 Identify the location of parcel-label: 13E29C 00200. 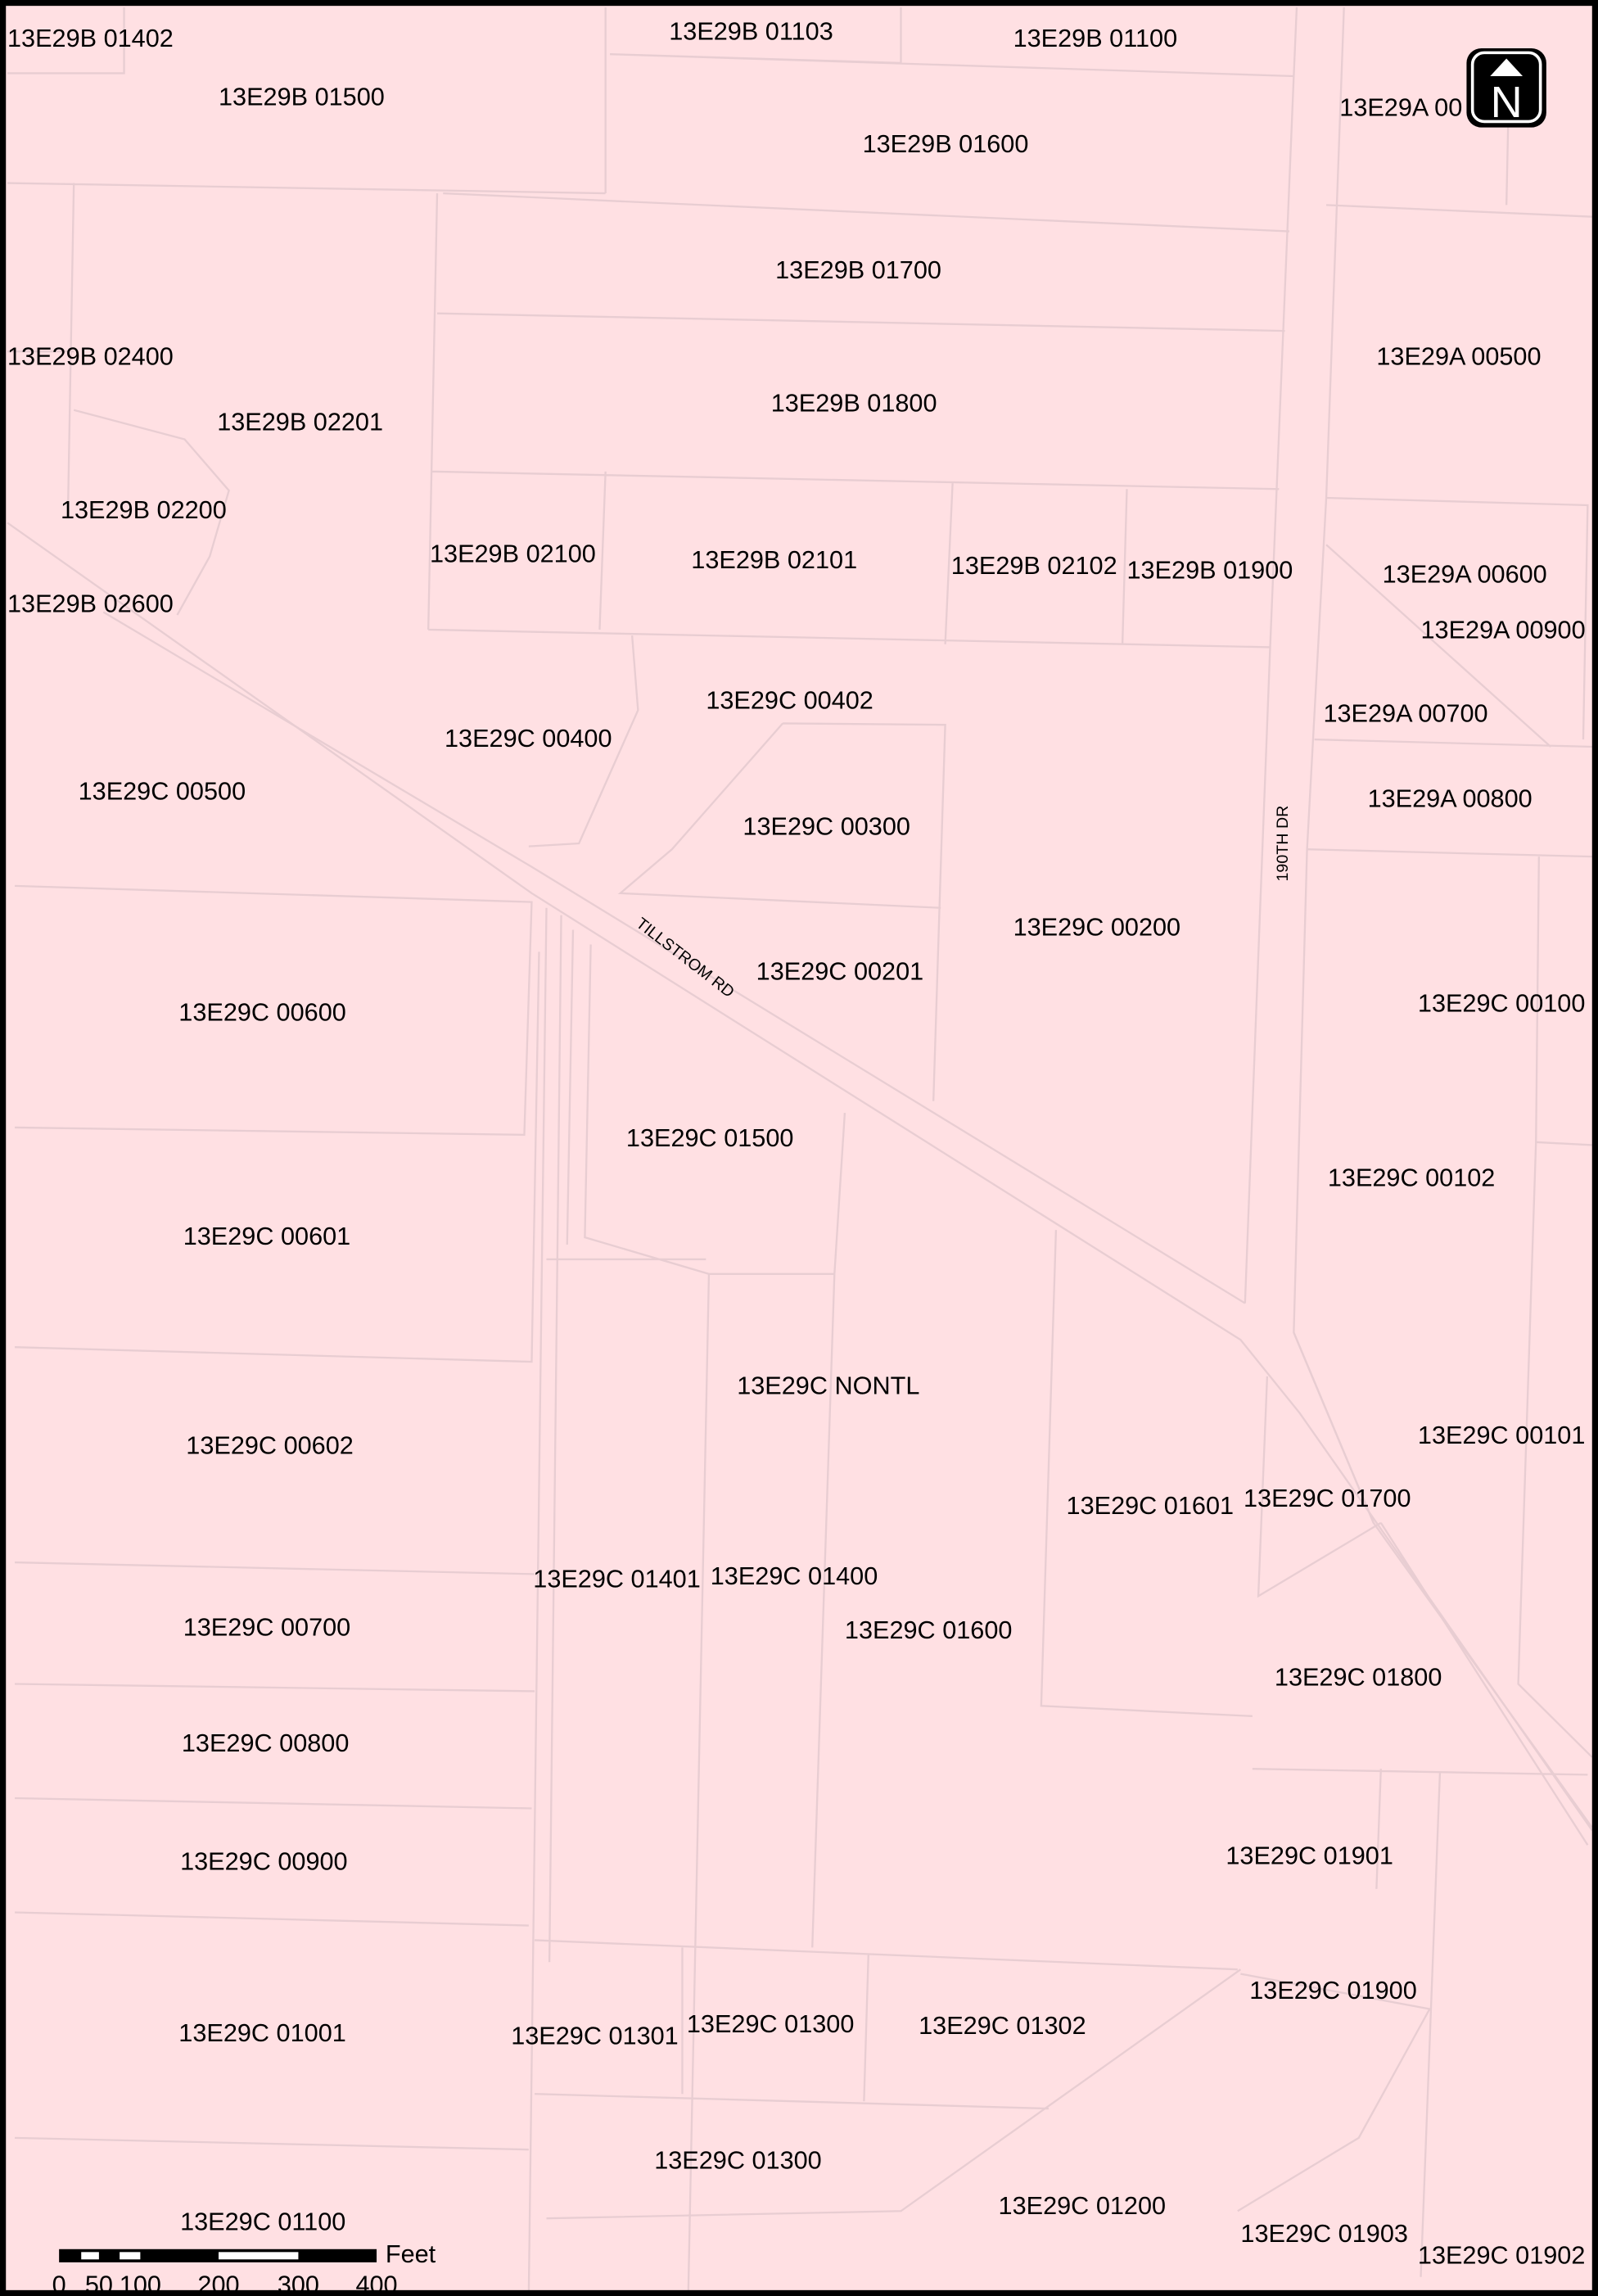
(1097, 928).